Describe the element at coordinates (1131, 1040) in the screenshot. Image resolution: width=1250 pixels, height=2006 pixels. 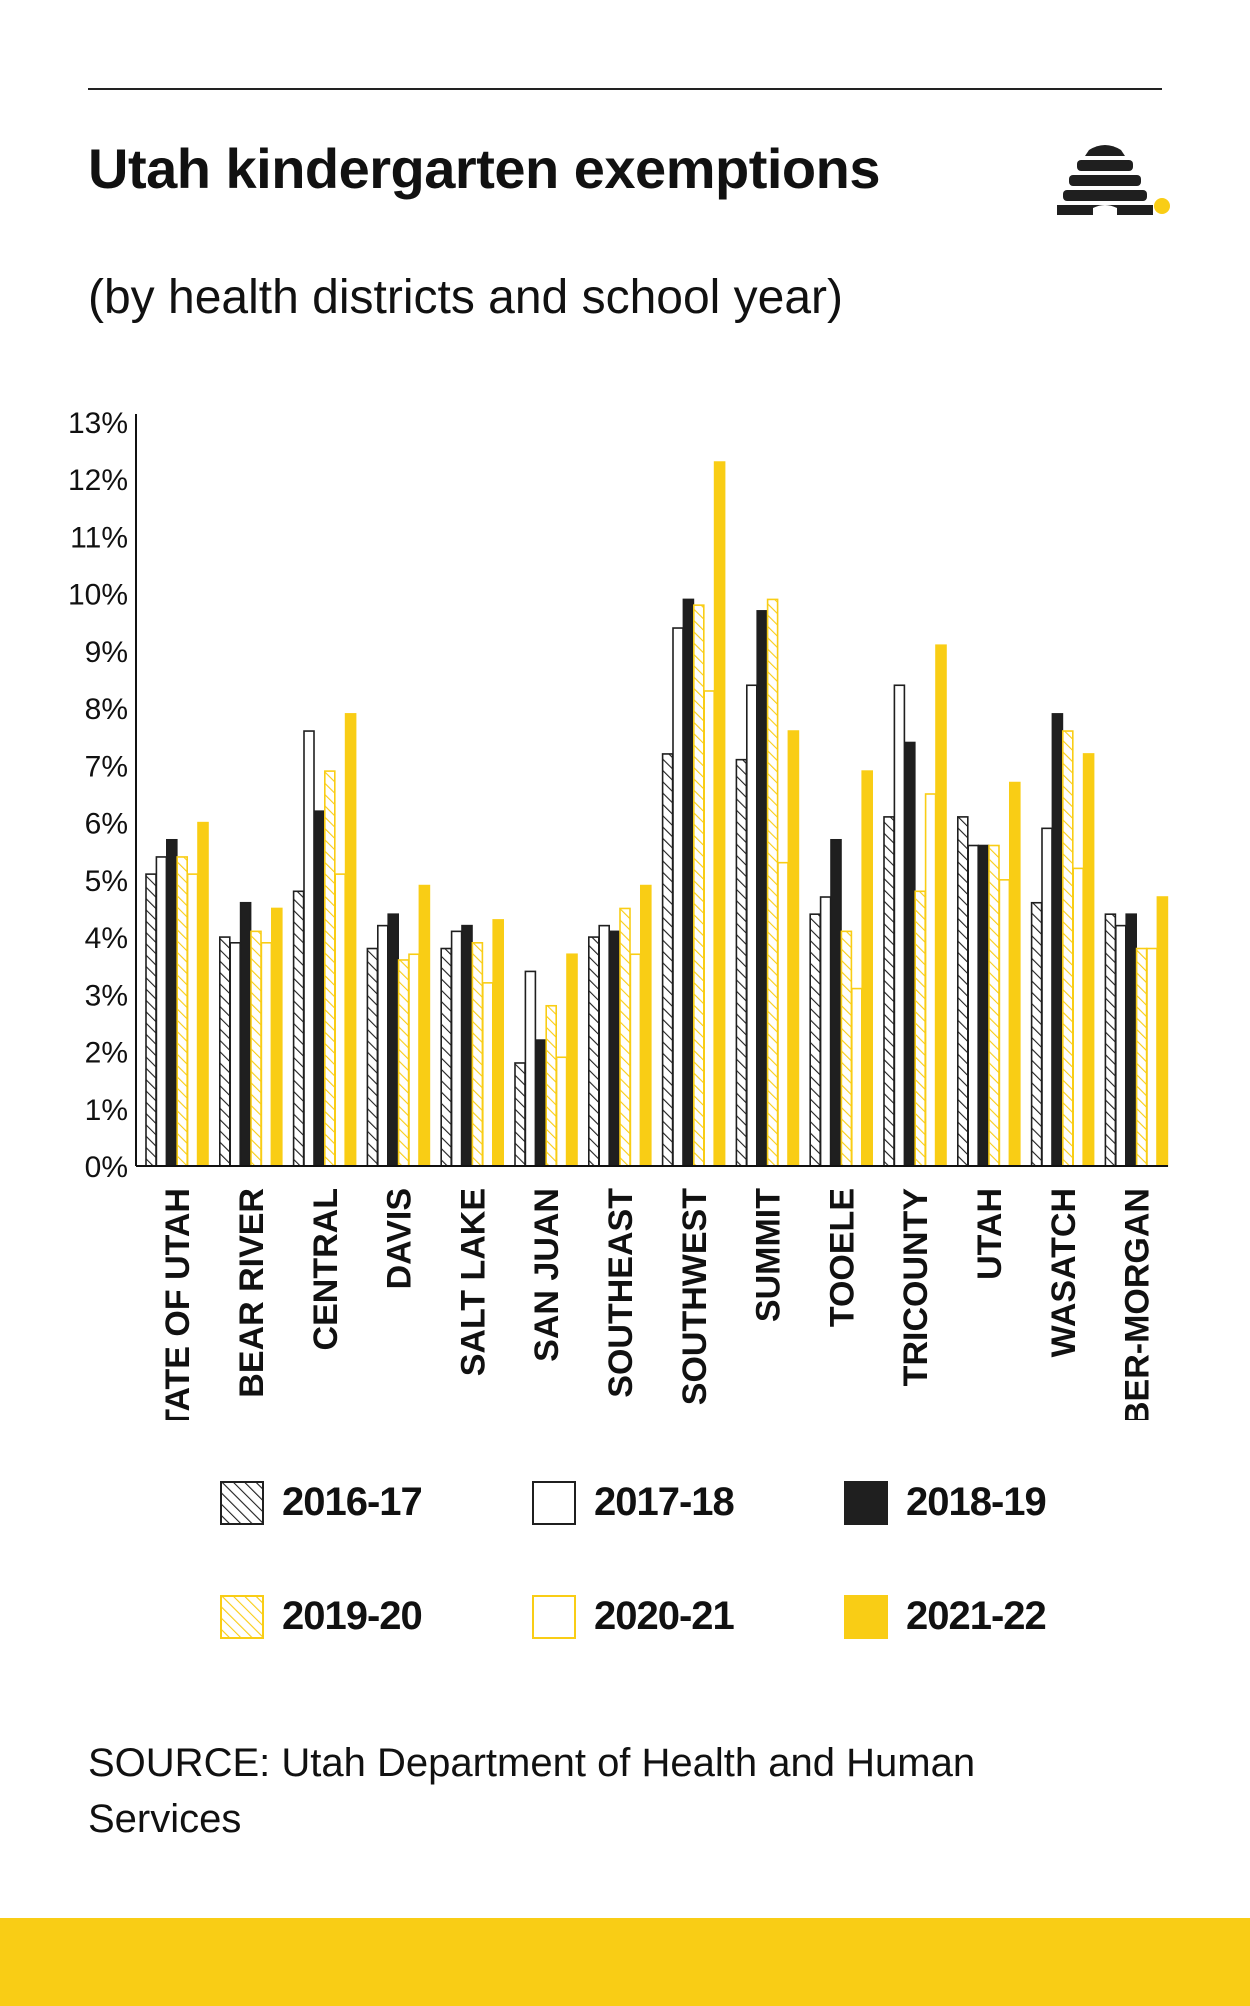
I see `bar-2018-19-weber-morgan` at that location.